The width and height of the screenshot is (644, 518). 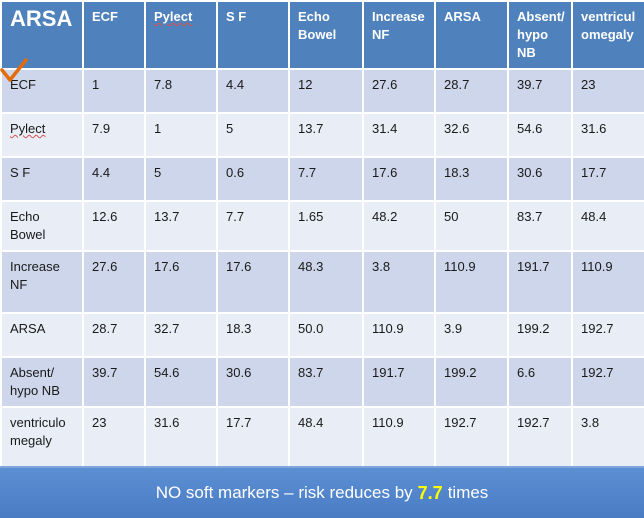 I want to click on col-header-sf: S F, so click(x=253, y=35).